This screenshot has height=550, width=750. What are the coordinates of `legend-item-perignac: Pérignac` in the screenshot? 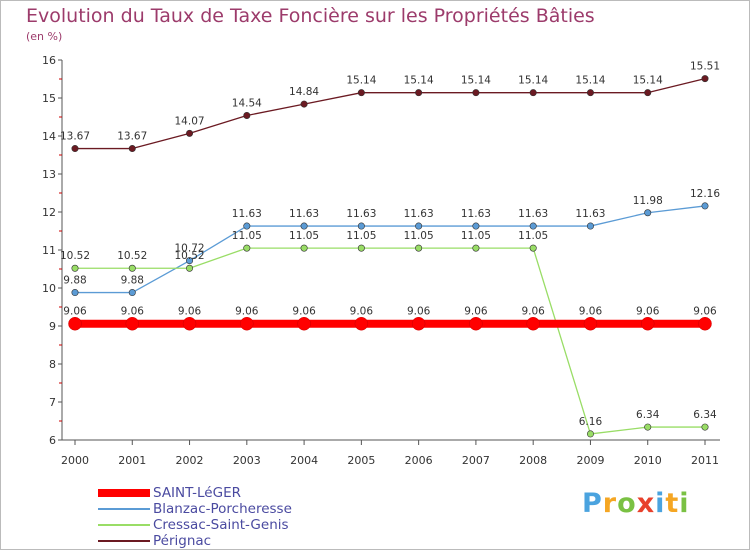 It's located at (195, 541).